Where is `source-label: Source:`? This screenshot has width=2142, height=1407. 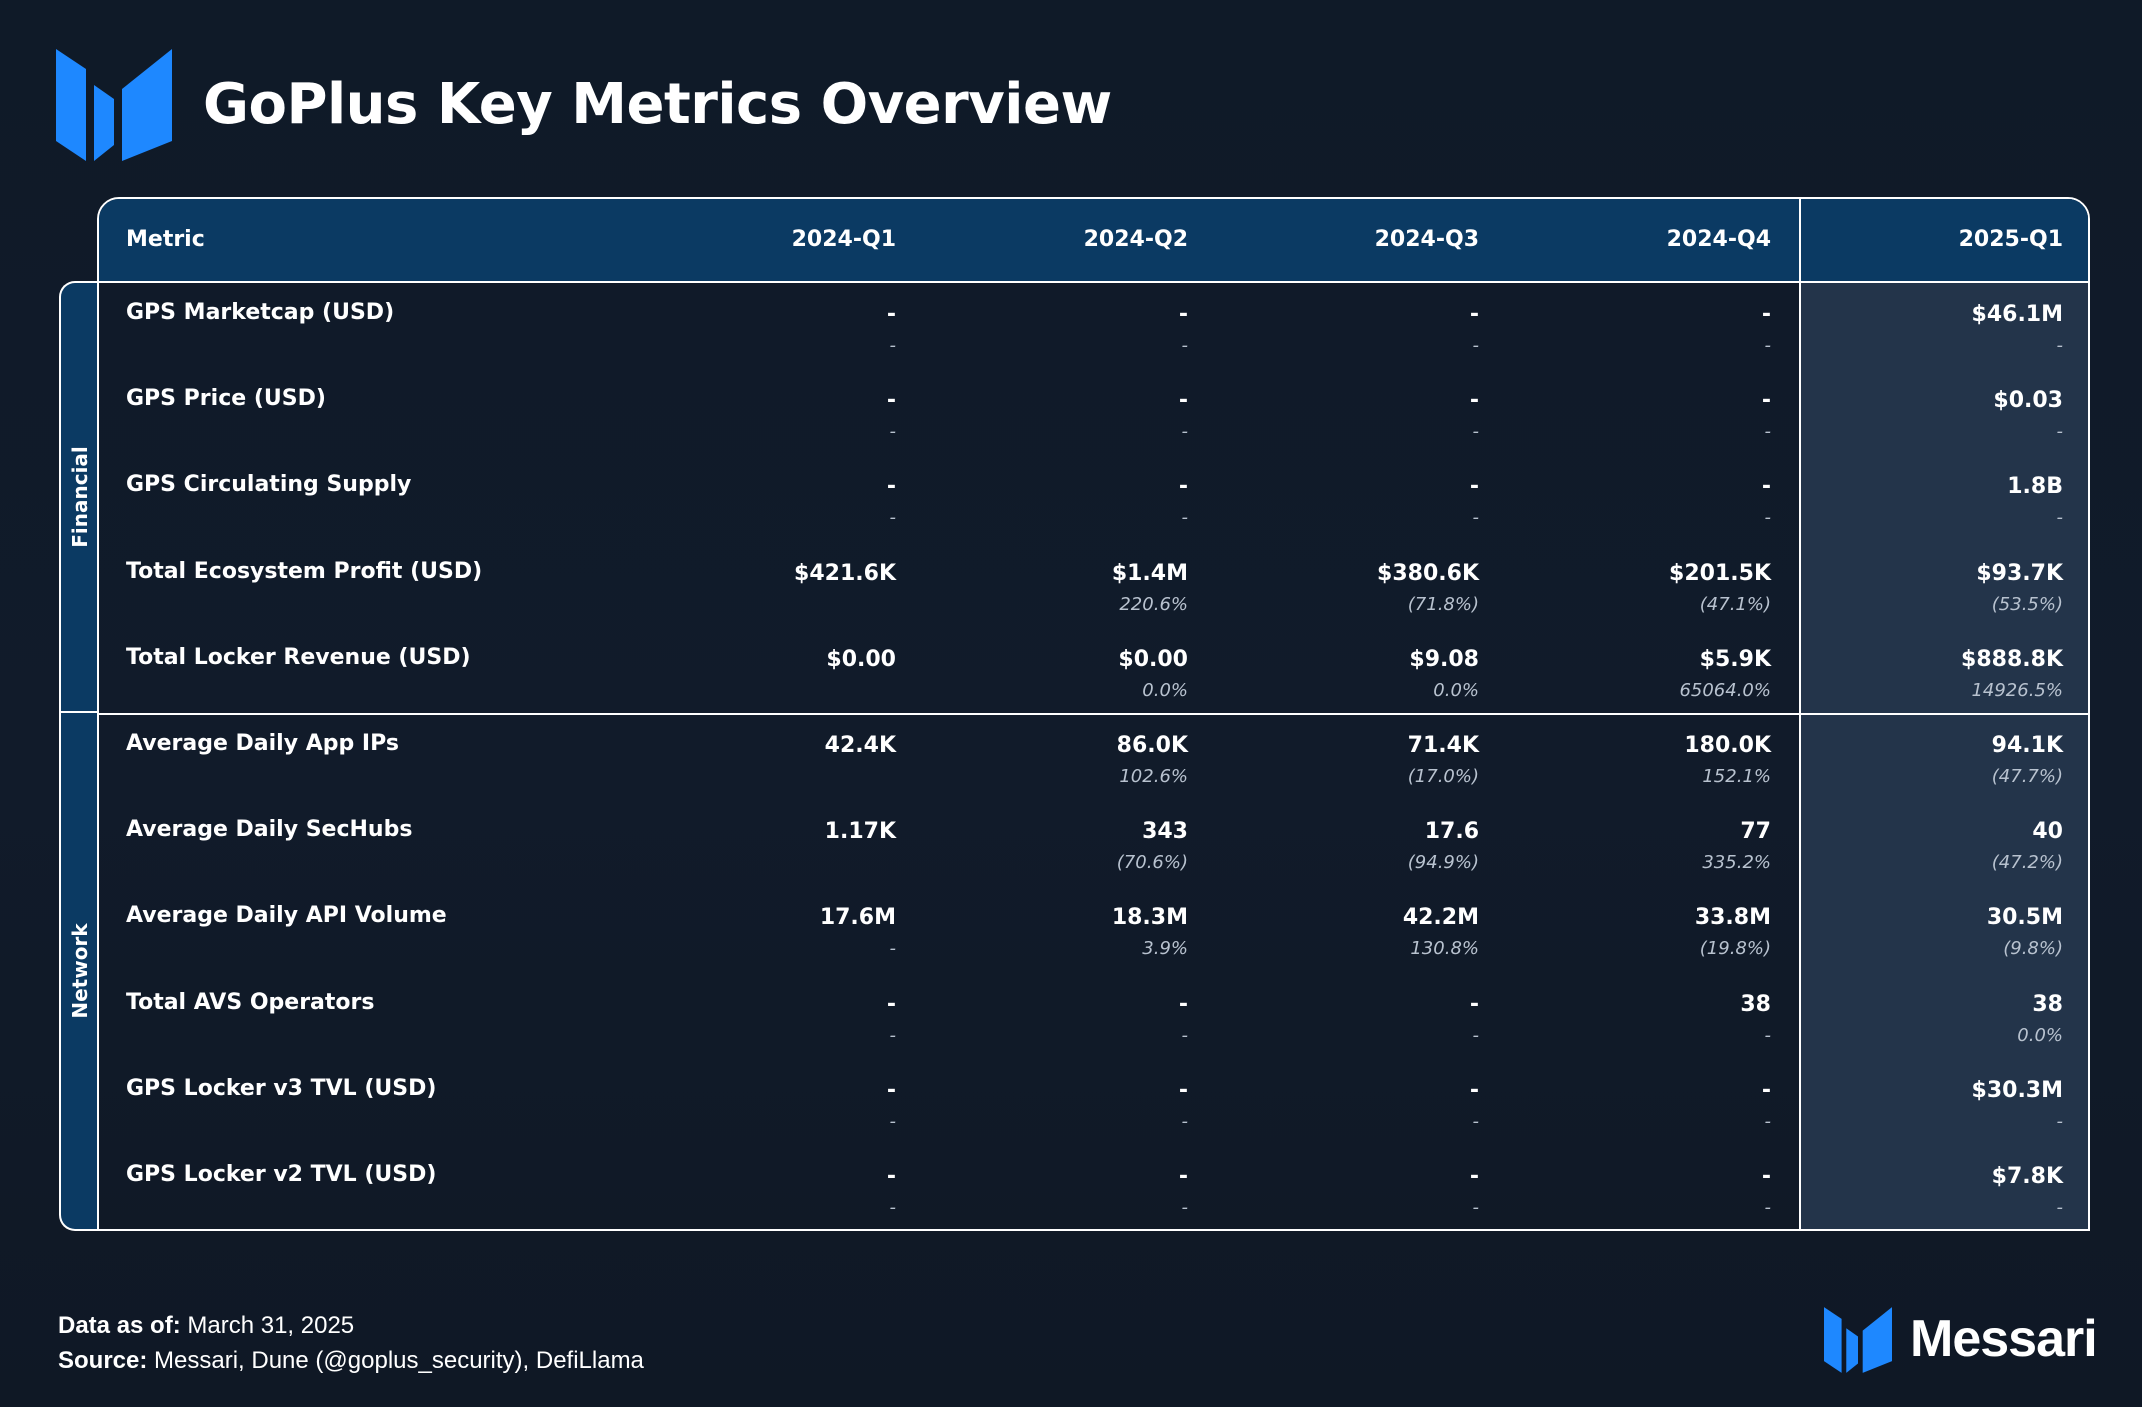
source-label: Source: is located at coordinates (103, 1360).